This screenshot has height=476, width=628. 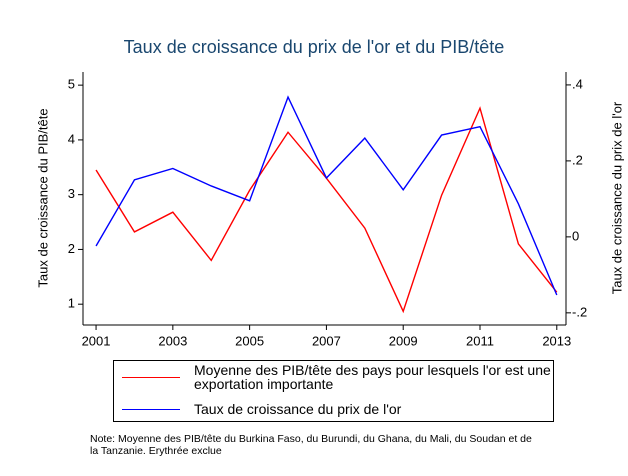 What do you see at coordinates (249, 340) in the screenshot?
I see `x-tick-label: 2005` at bounding box center [249, 340].